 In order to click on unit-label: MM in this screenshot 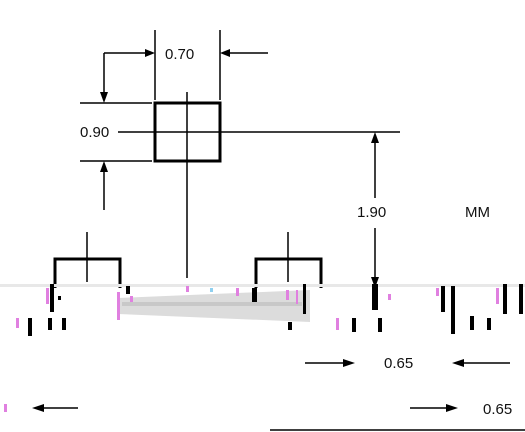, I will do `click(477, 212)`.